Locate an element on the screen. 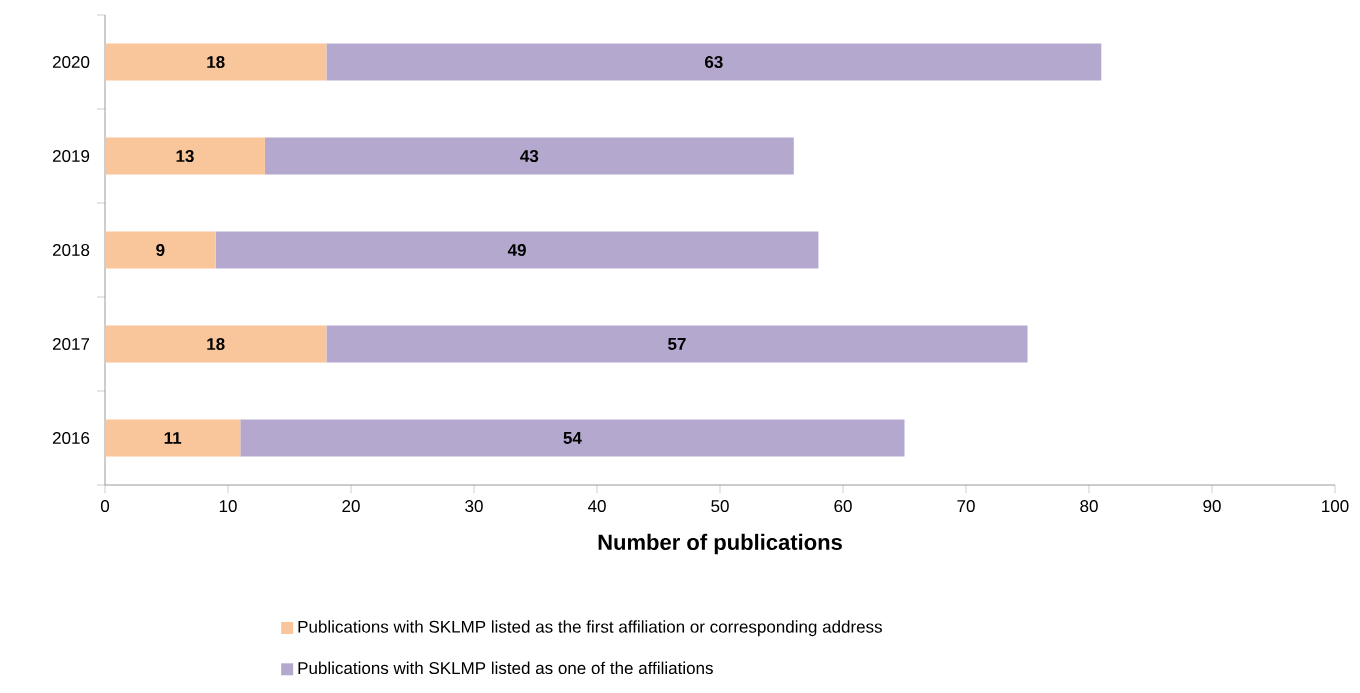  data-label: 13 is located at coordinates (185, 156).